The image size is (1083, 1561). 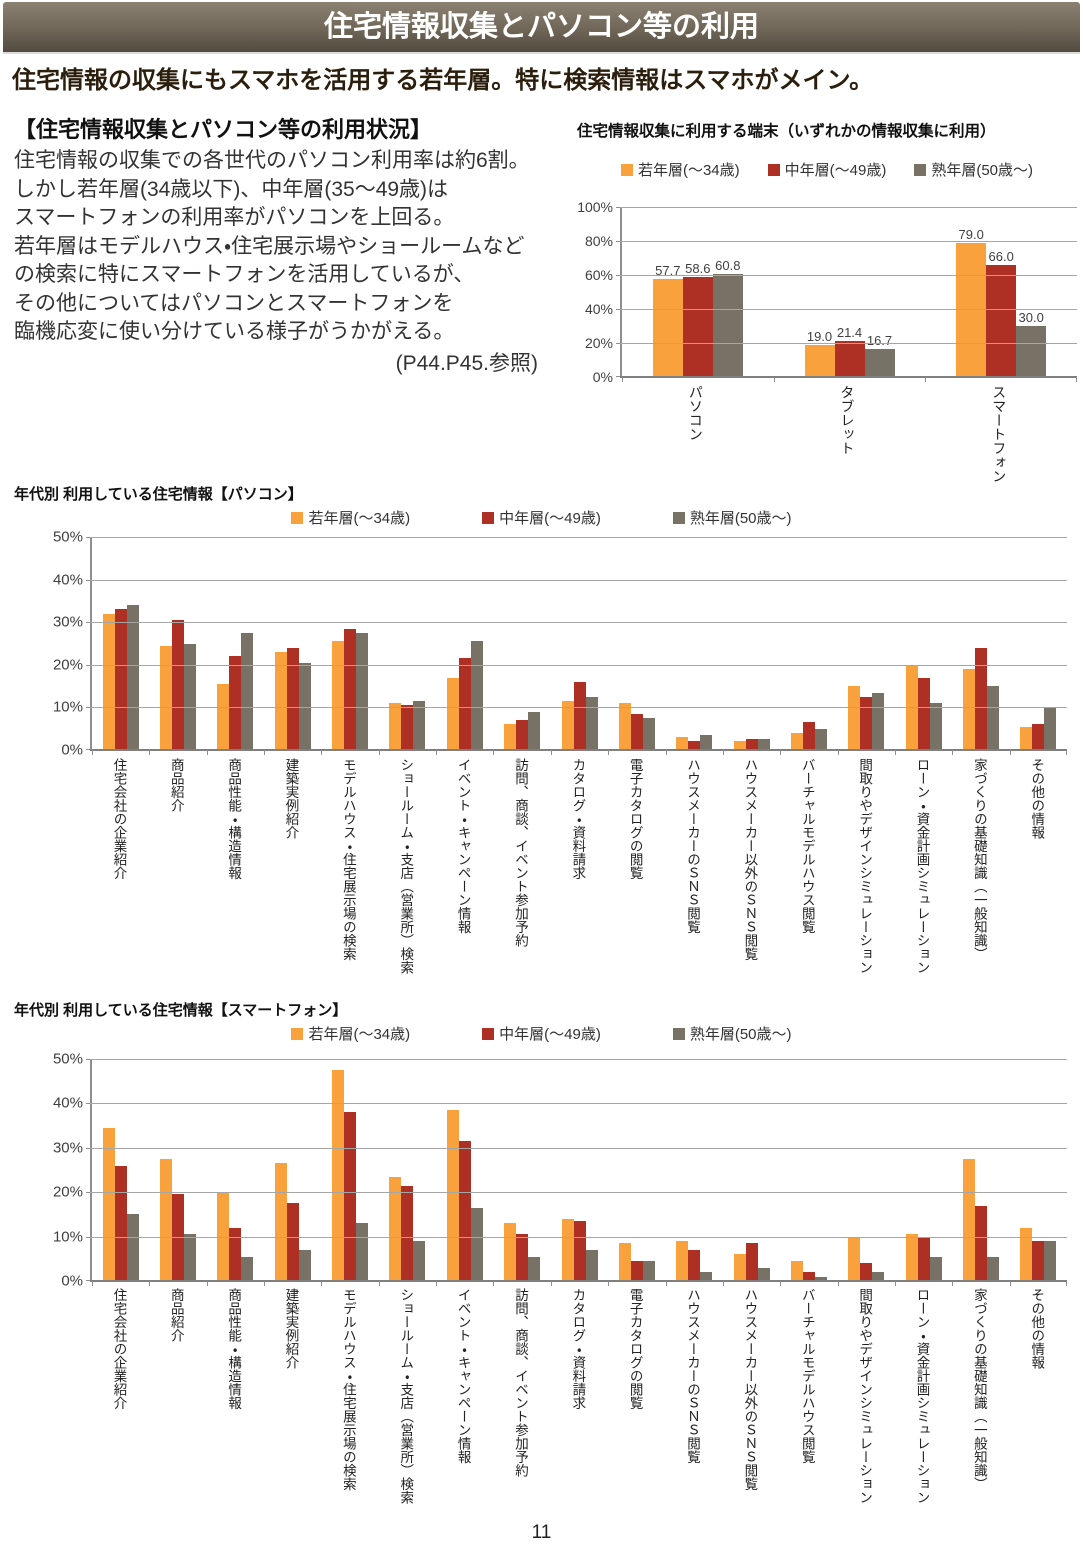 What do you see at coordinates (290, 1328) in the screenshot?
I see `category-label: 建築実例紹介` at bounding box center [290, 1328].